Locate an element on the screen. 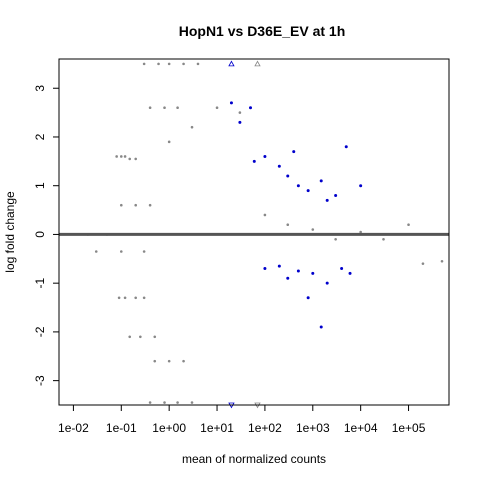  y-tick-label: 1 is located at coordinates (40, 185).